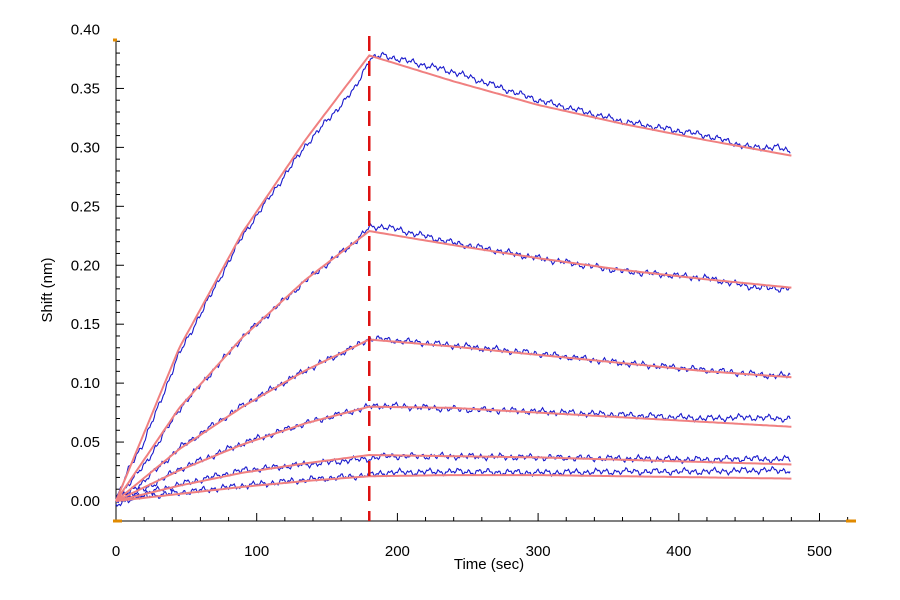  What do you see at coordinates (678, 551) in the screenshot?
I see `x-tick-label: 400` at bounding box center [678, 551].